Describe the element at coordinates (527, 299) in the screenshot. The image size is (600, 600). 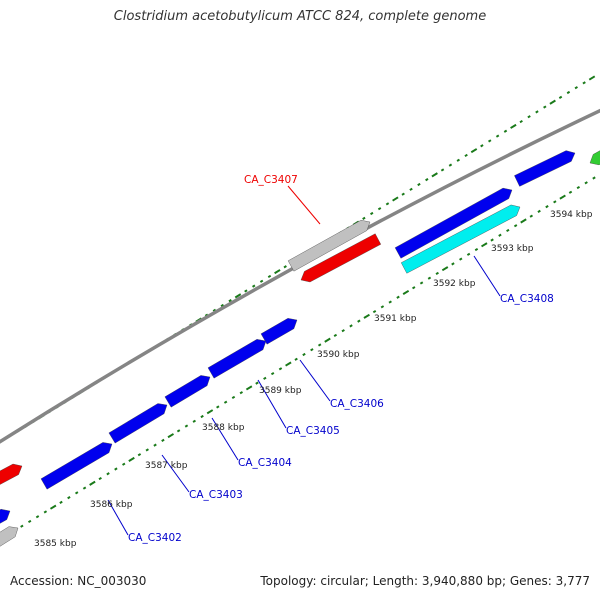
I see `gene-label-ca-c3408: CA_C3408` at that location.